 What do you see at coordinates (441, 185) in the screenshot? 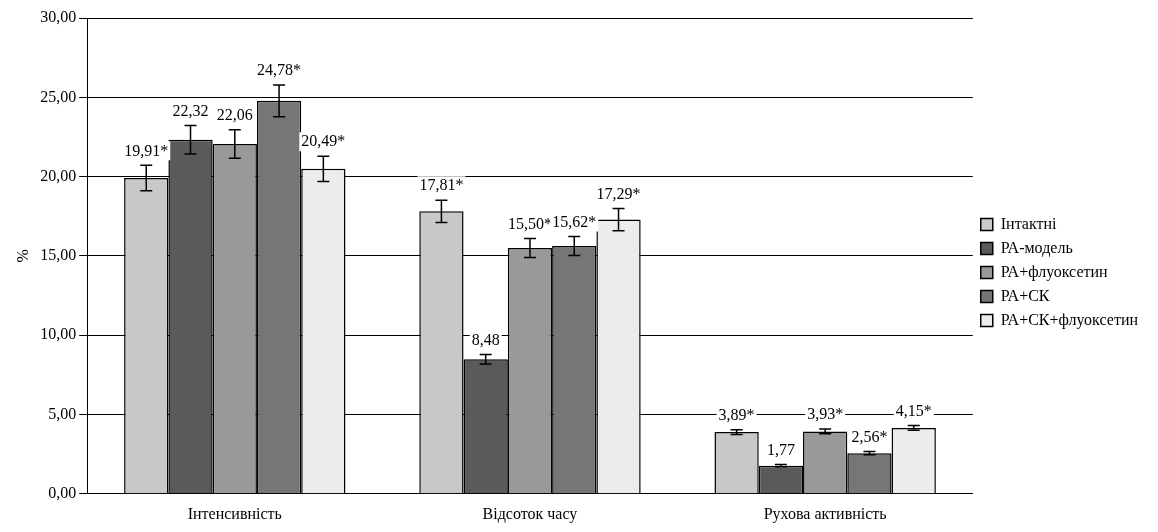
I see `data-label: 17,81*` at bounding box center [441, 185].